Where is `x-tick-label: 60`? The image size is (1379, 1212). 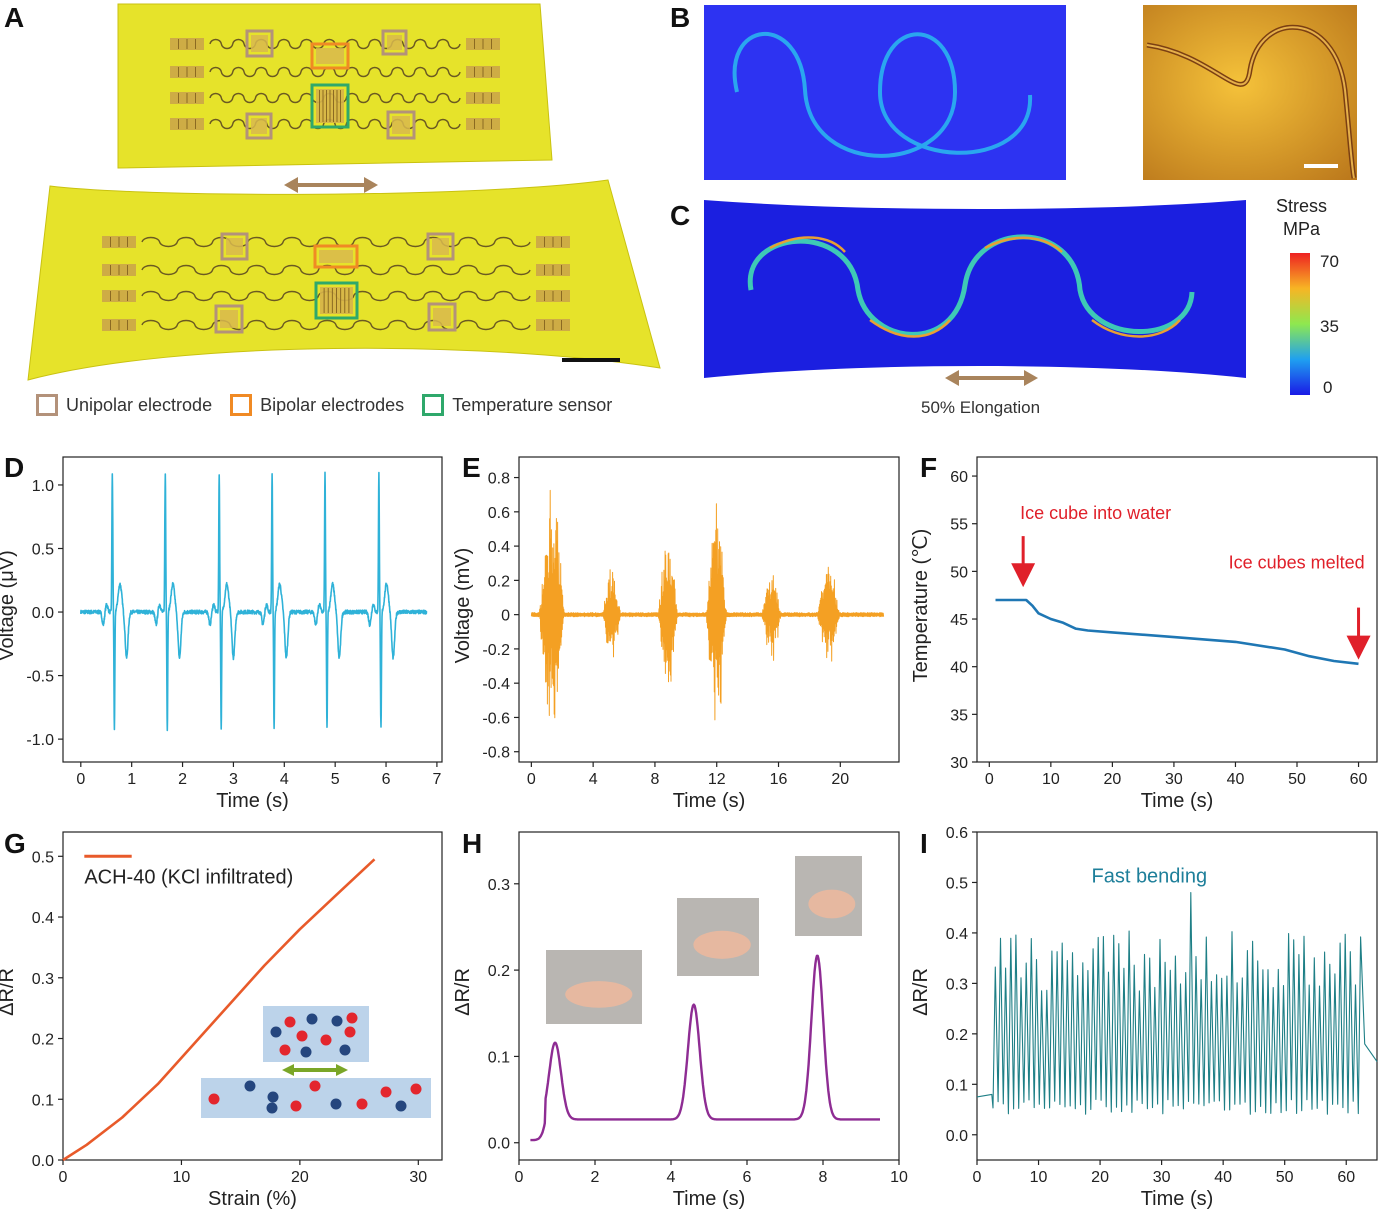
x-tick-label: 60 is located at coordinates (1346, 1177).